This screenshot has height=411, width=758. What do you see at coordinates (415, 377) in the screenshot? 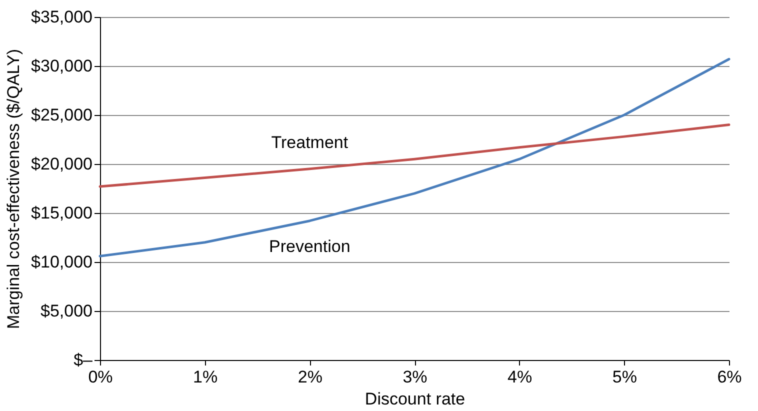
I see `x-tick-label: 3%` at bounding box center [415, 377].